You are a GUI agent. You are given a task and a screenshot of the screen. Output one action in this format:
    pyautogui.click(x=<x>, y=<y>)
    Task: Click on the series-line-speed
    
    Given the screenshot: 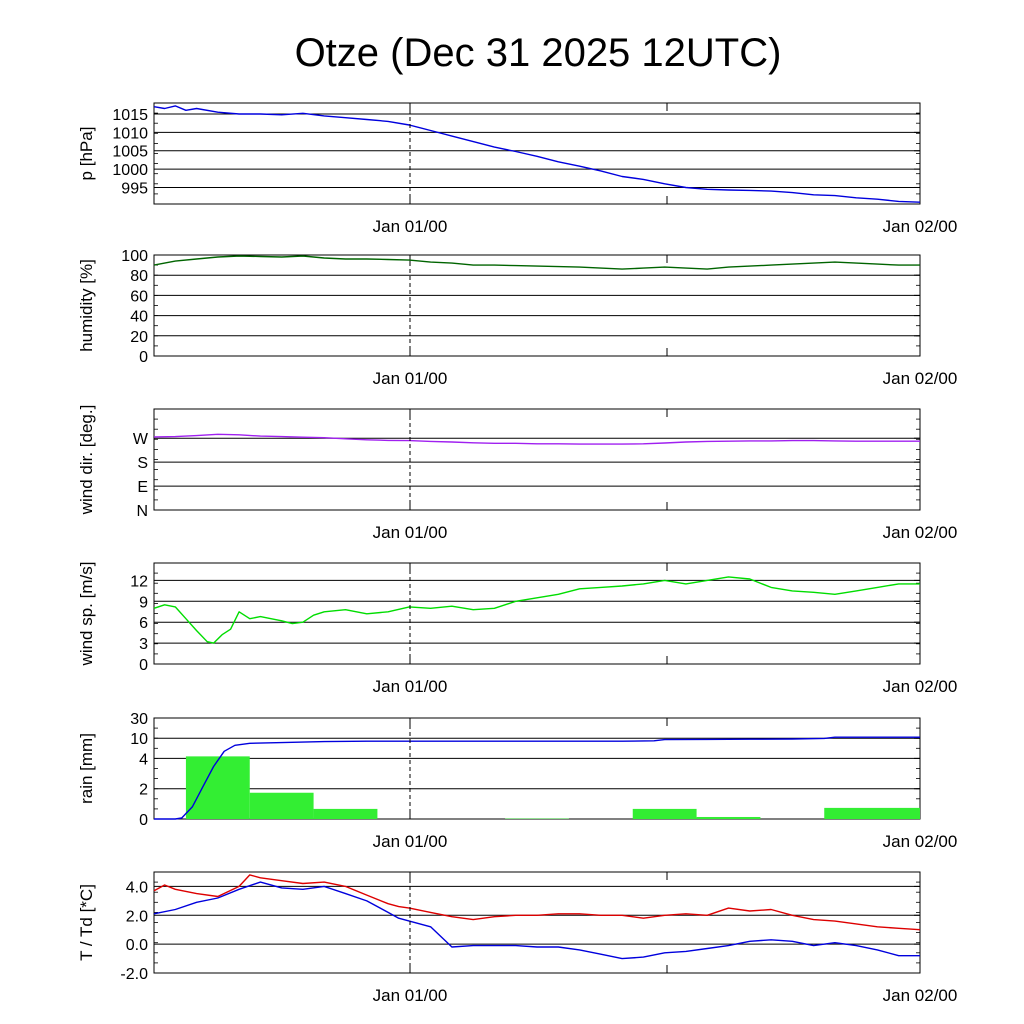 What is the action you would take?
    pyautogui.click(x=536, y=610)
    